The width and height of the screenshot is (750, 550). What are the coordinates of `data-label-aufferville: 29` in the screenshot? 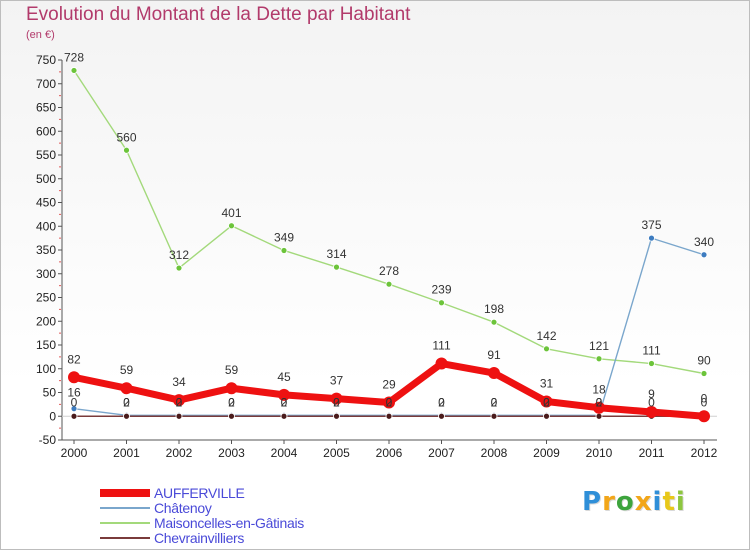 It's located at (389, 384).